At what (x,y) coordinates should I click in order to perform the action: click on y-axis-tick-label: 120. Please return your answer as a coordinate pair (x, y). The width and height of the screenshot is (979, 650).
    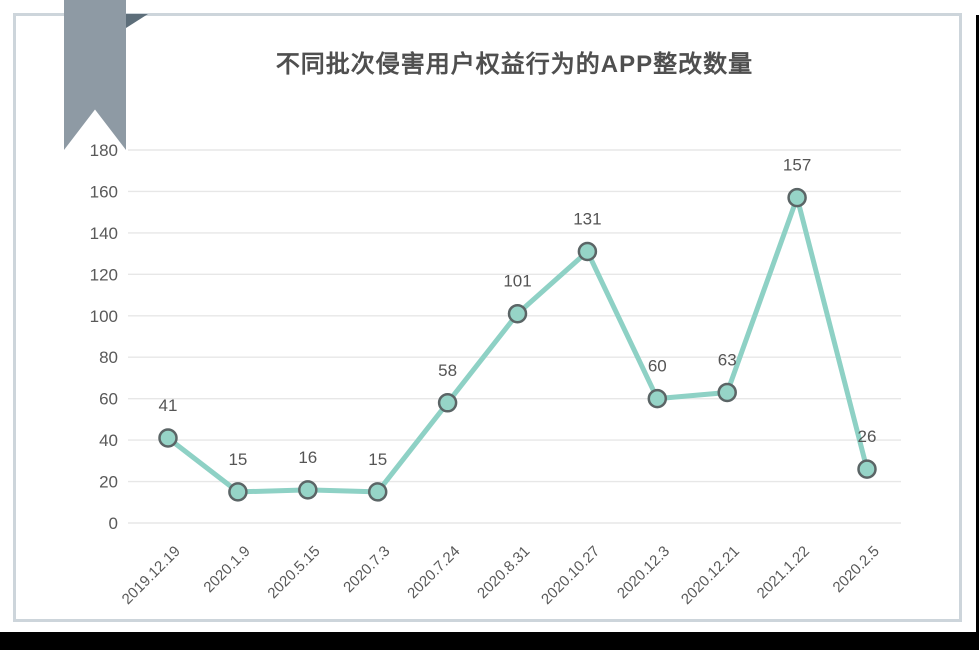
    Looking at the image, I should click on (104, 274).